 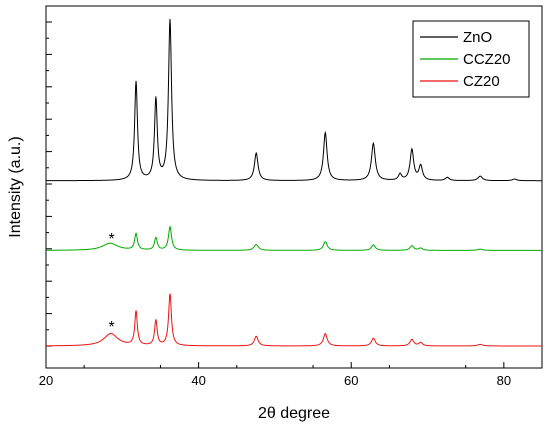 I want to click on y-axis-ticks, so click(x=49, y=184).